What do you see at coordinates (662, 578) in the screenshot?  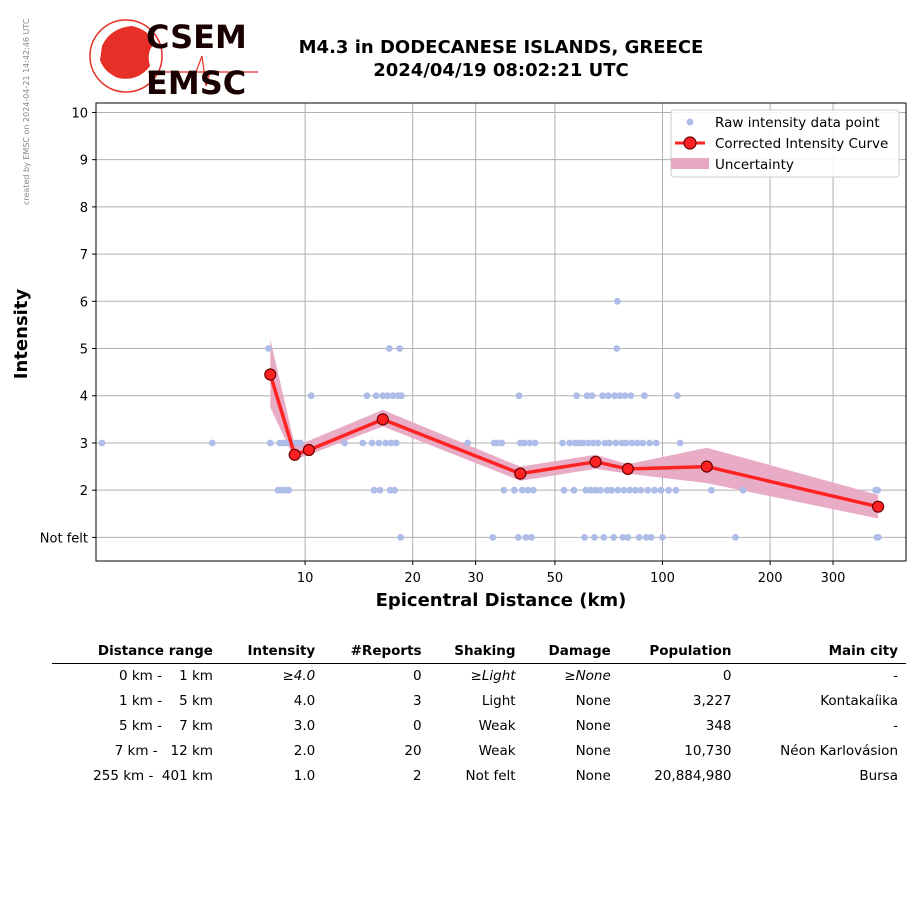 I see `x-tick-label: 100` at bounding box center [662, 578].